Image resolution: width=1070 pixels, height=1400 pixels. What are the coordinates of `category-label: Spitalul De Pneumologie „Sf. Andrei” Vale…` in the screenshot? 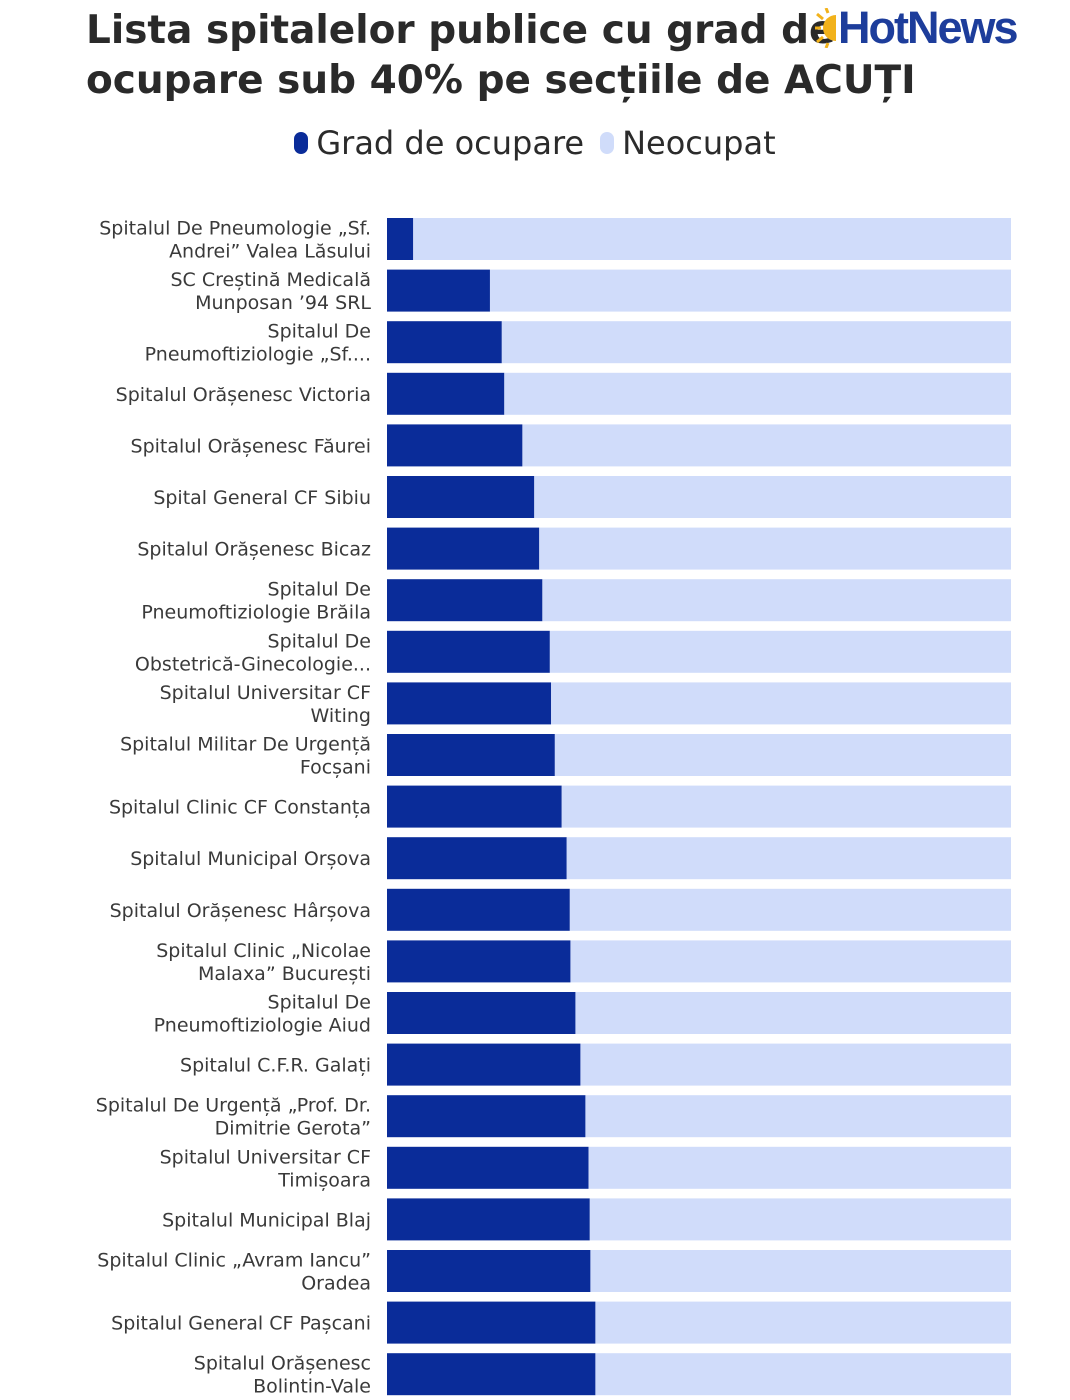 It's located at (235, 240).